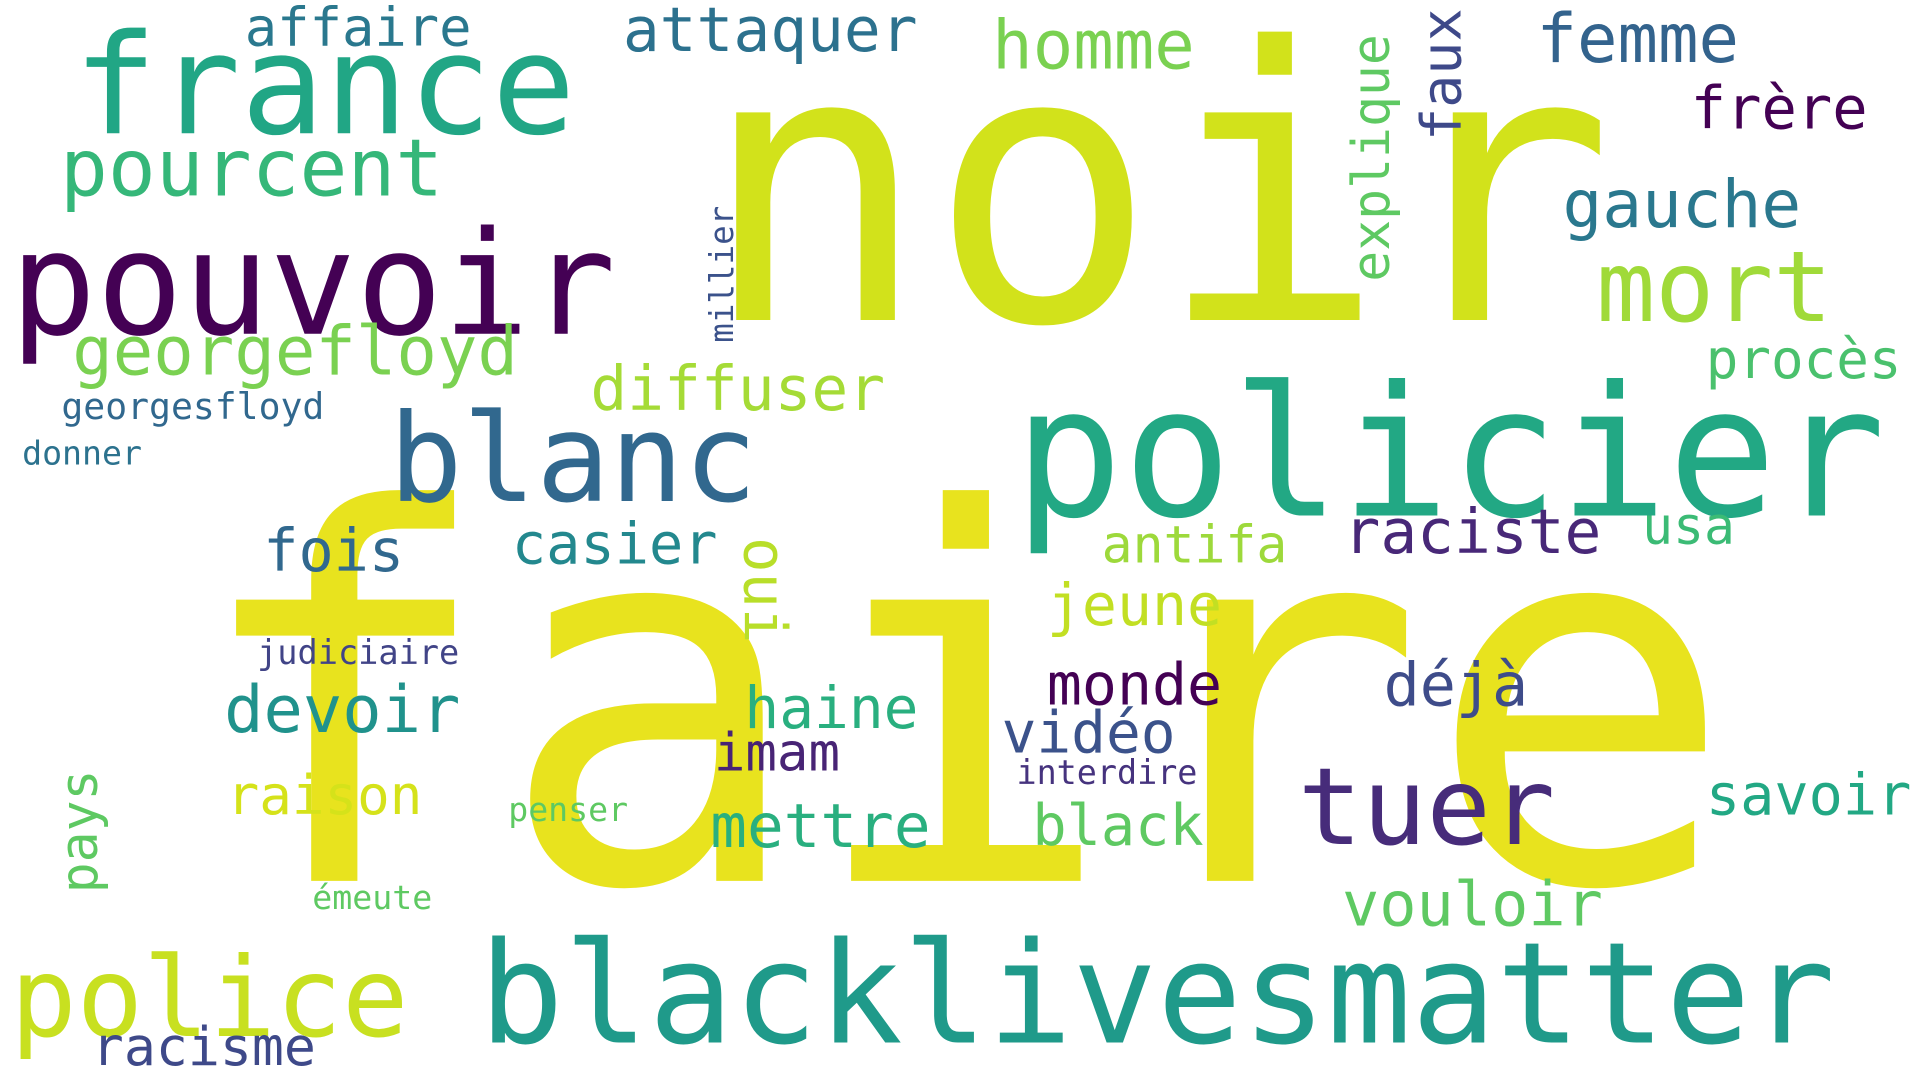 This screenshot has height=1080, width=1920. I want to click on word-imam: imam, so click(777, 753).